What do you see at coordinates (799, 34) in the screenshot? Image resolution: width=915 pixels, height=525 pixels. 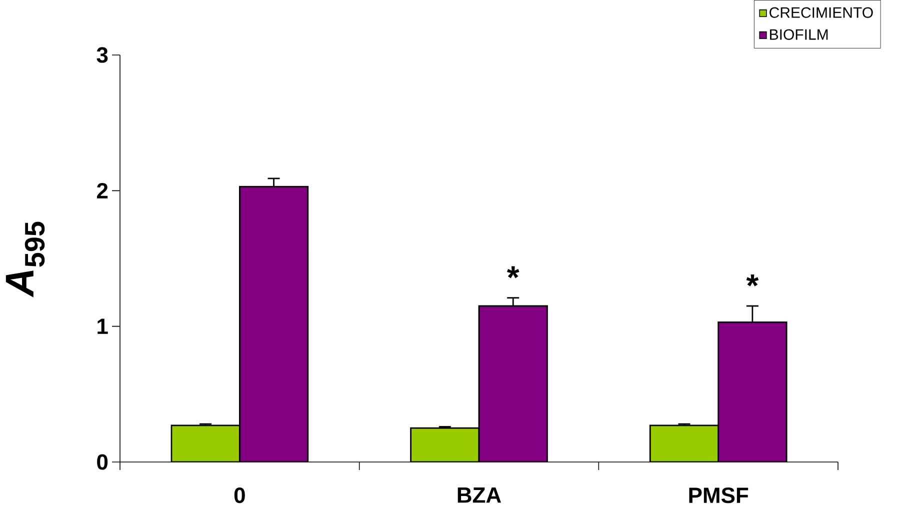 I see `legend-label: BIOFILM` at bounding box center [799, 34].